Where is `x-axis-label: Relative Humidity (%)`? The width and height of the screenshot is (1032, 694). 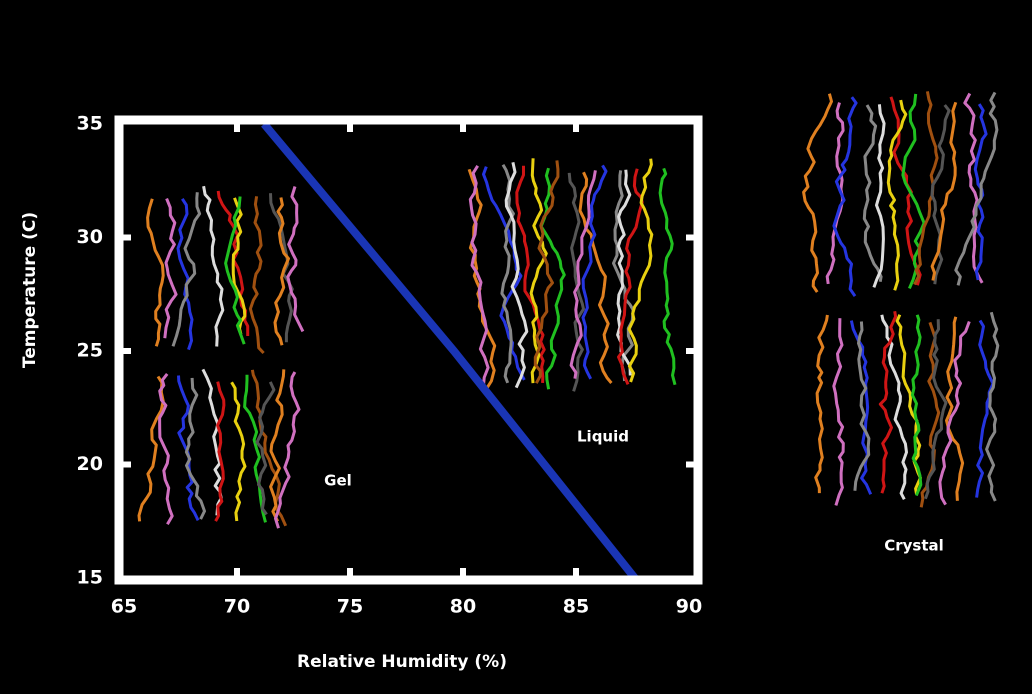
x-axis-label: Relative Humidity (%) is located at coordinates (402, 662).